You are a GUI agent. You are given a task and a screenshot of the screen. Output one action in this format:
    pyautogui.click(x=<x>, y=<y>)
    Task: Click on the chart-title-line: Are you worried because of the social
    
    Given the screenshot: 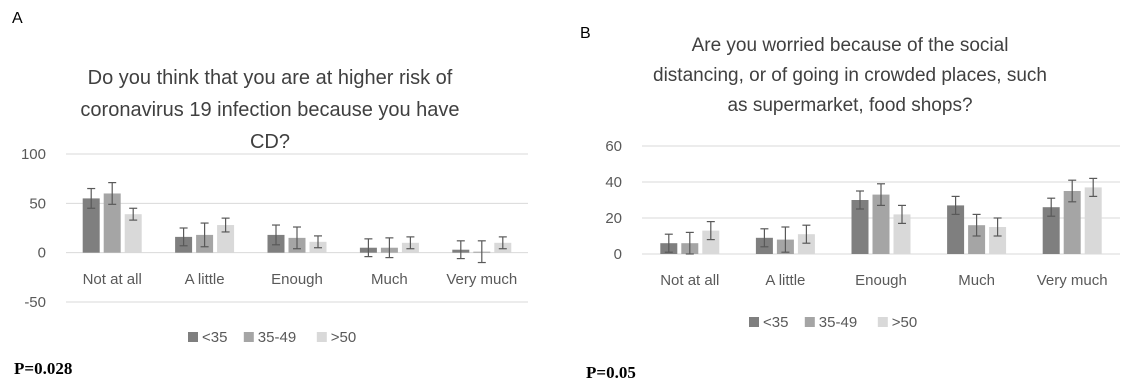 What is the action you would take?
    pyautogui.click(x=850, y=45)
    